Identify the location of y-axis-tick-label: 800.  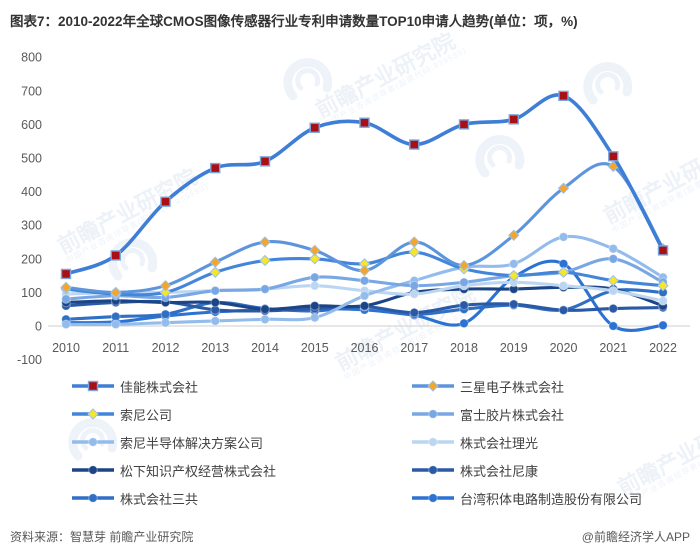
(31, 58).